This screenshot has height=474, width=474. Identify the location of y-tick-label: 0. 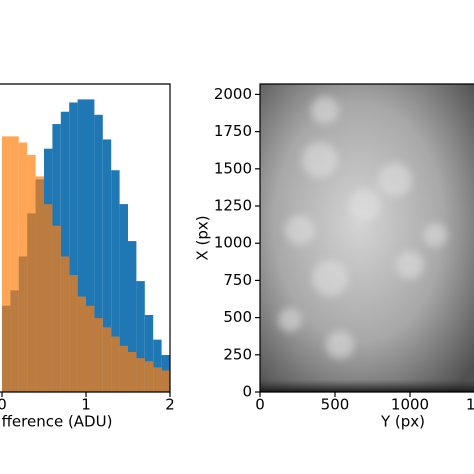
(247, 392).